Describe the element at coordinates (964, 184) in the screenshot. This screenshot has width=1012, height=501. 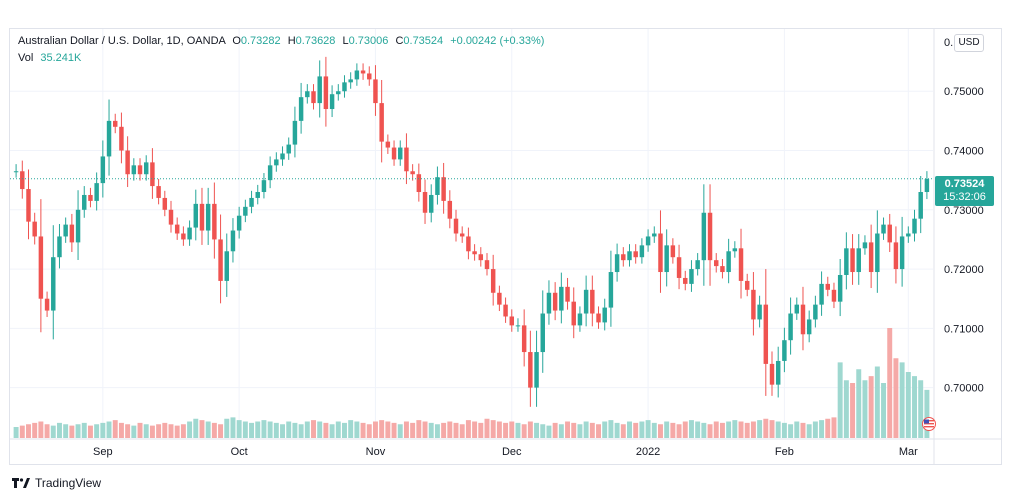
I see `last-price-value: 0.73524` at that location.